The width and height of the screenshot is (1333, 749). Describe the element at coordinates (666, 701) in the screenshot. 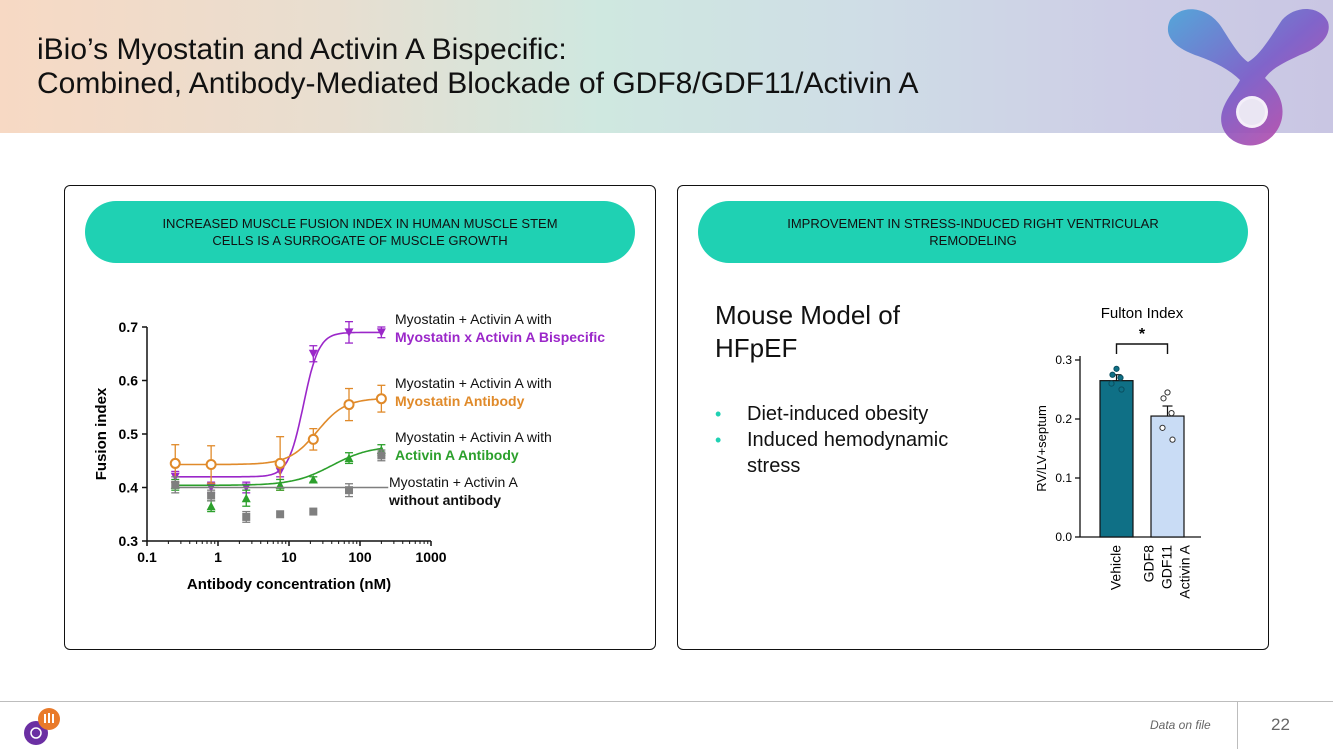

I see `footer-divider` at that location.